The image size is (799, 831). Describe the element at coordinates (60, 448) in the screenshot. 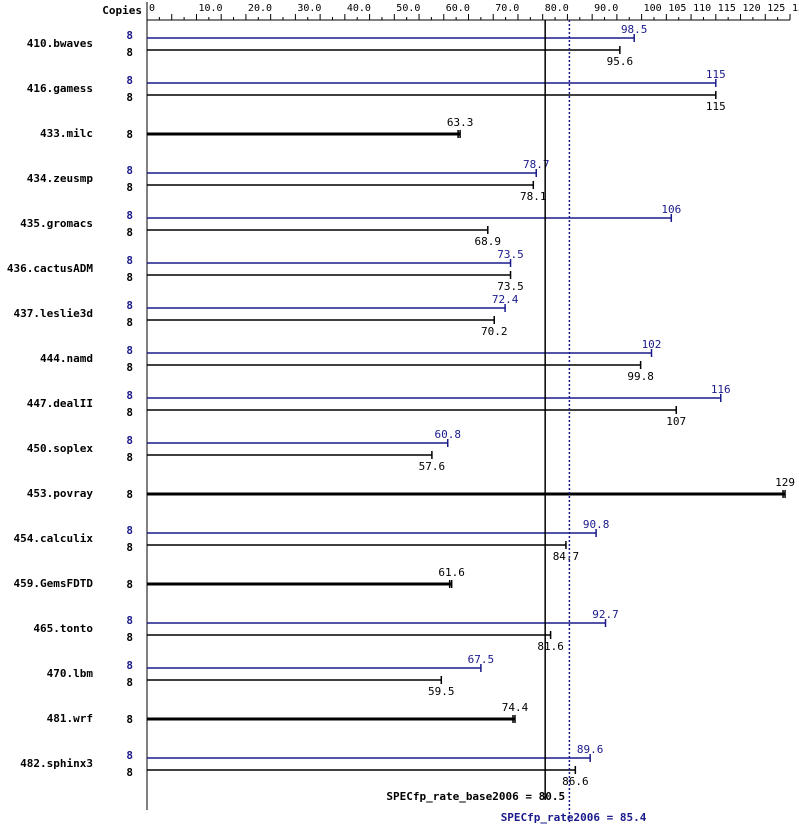

I see `benchmark-name: 450.soplex` at that location.